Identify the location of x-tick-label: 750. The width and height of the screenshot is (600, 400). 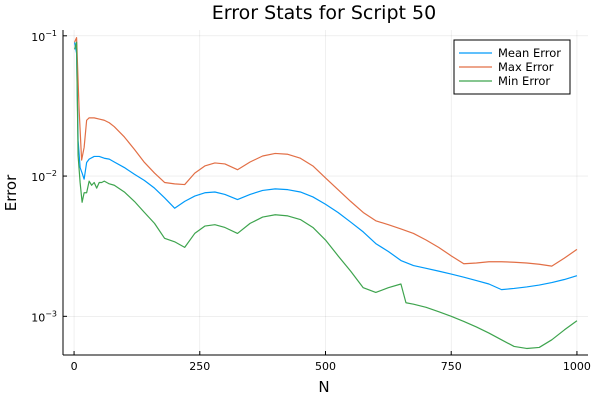
(451, 366).